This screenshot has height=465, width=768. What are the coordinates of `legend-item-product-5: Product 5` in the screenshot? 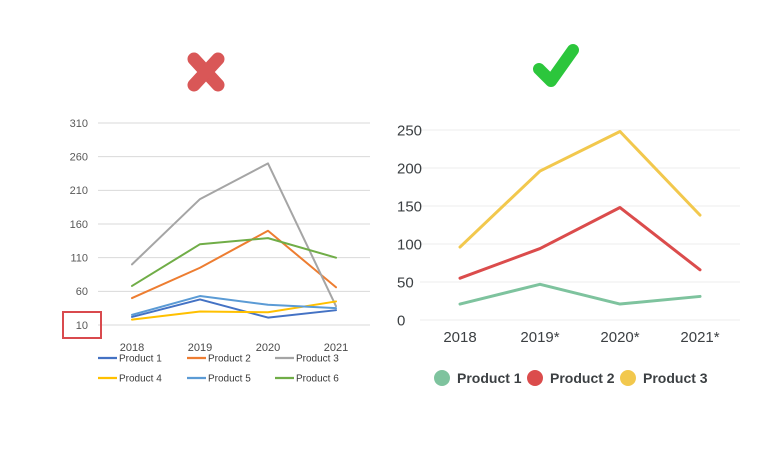 It's located at (219, 379).